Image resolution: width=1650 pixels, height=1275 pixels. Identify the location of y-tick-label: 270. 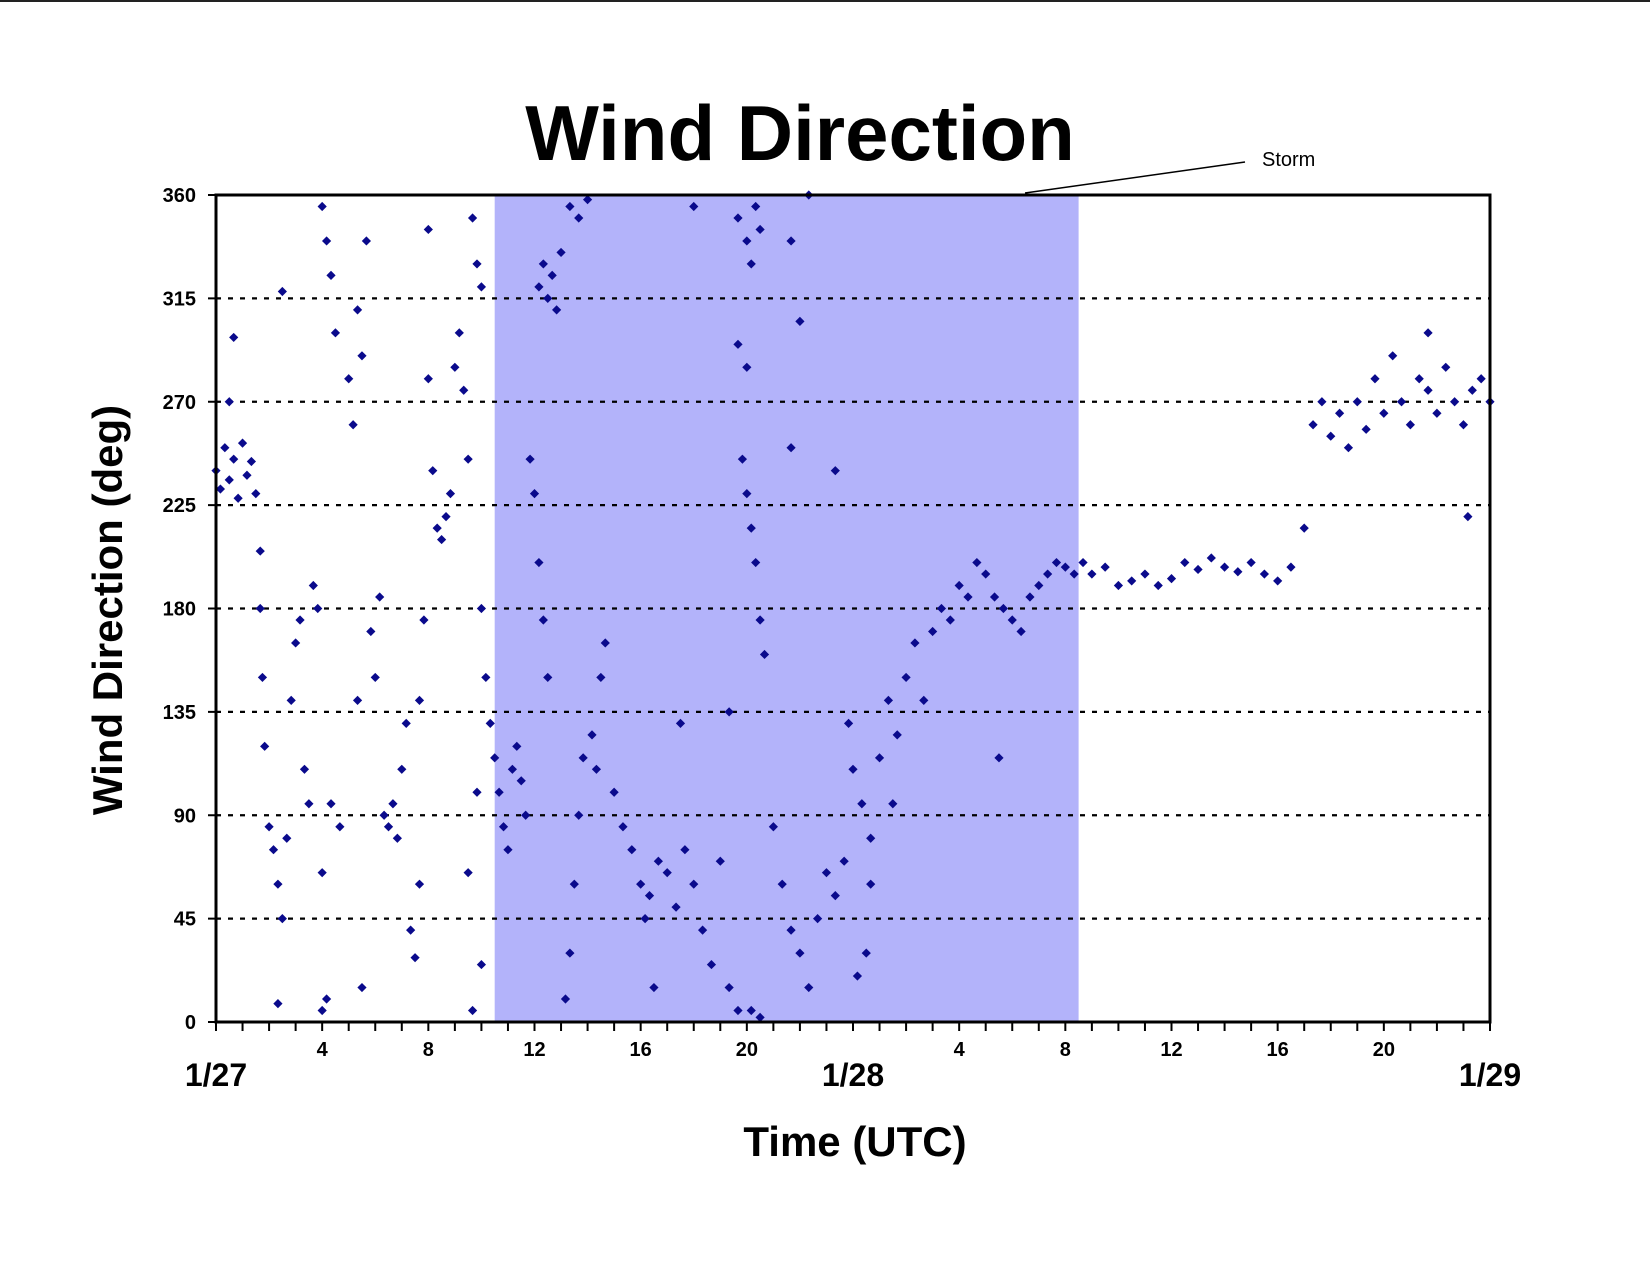
(179, 403).